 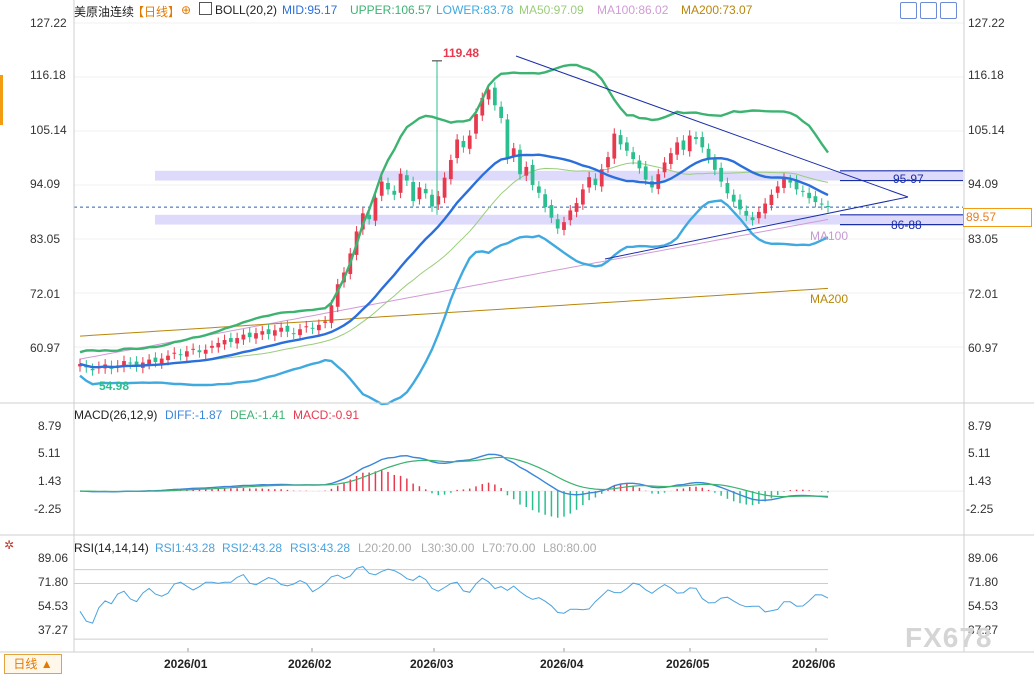 What do you see at coordinates (116, 415) in the screenshot?
I see `macd-title: MACD(26,12,9)` at bounding box center [116, 415].